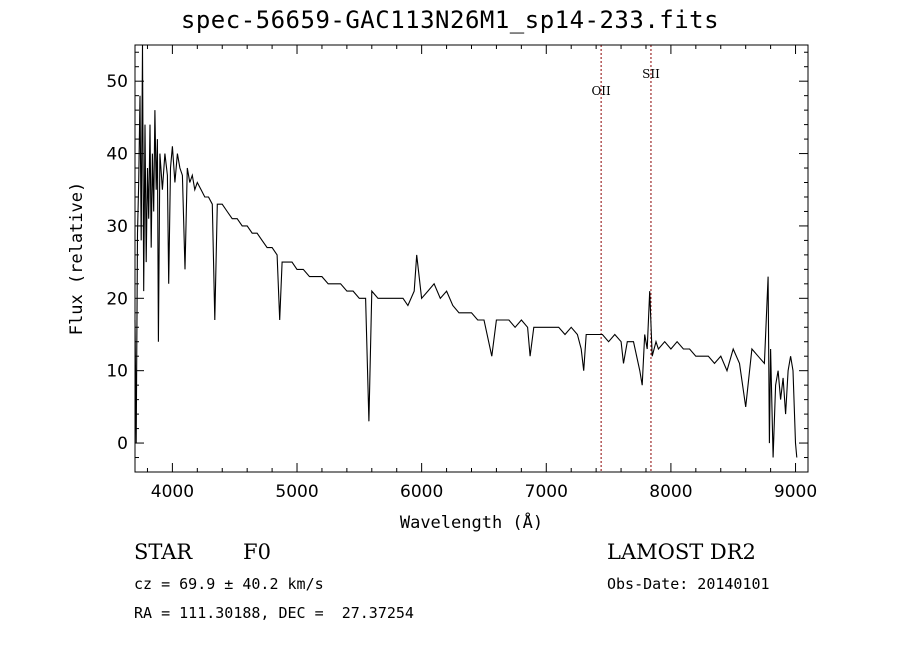 The height and width of the screenshot is (649, 900). Describe the element at coordinates (257, 552) in the screenshot. I see `subclass: F0` at that location.